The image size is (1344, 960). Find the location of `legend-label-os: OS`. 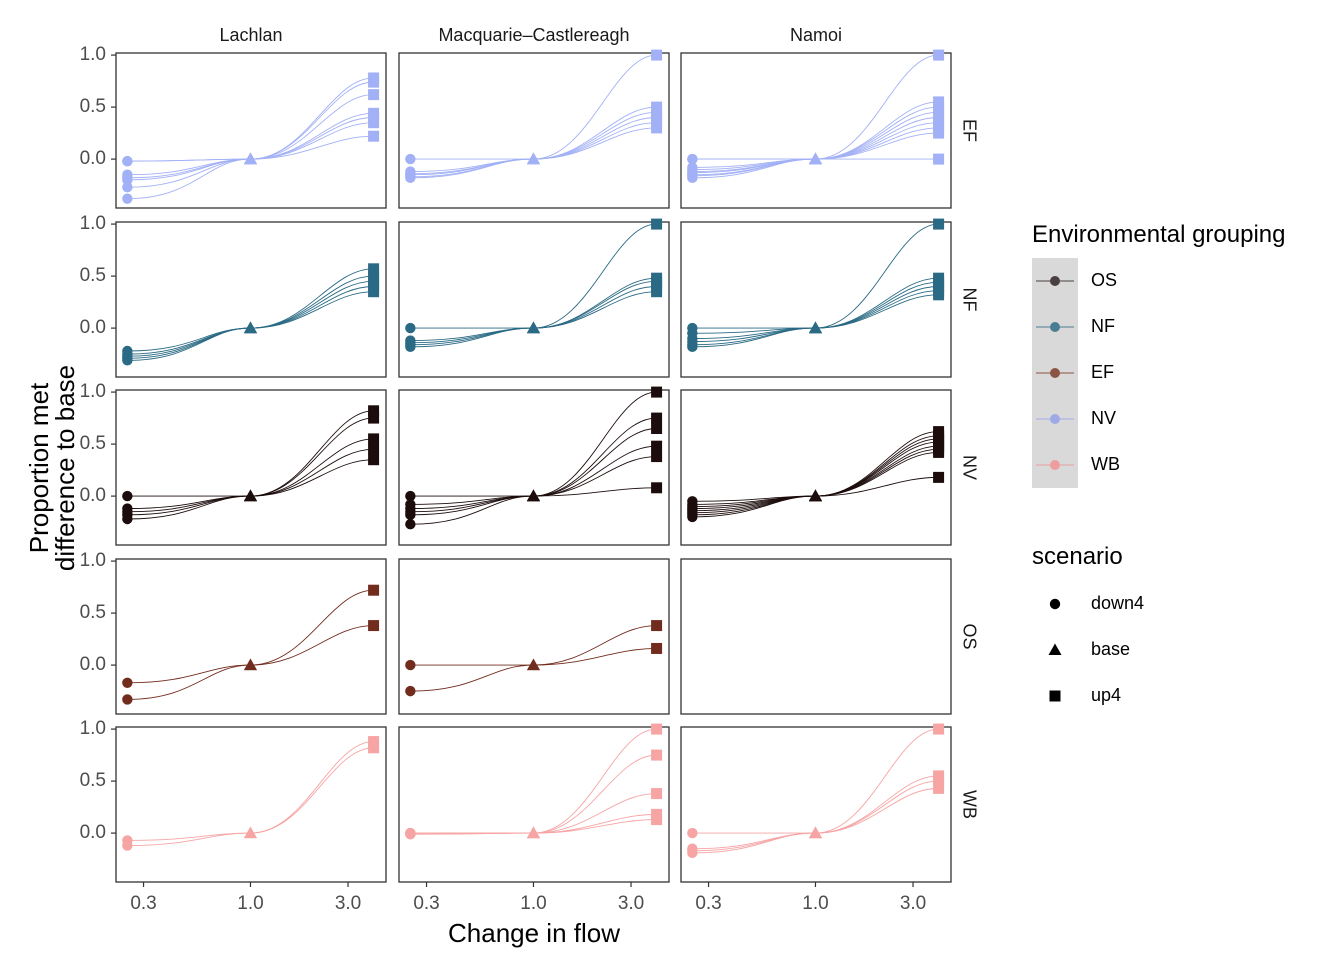

legend-label-os: OS is located at coordinates (1104, 280).